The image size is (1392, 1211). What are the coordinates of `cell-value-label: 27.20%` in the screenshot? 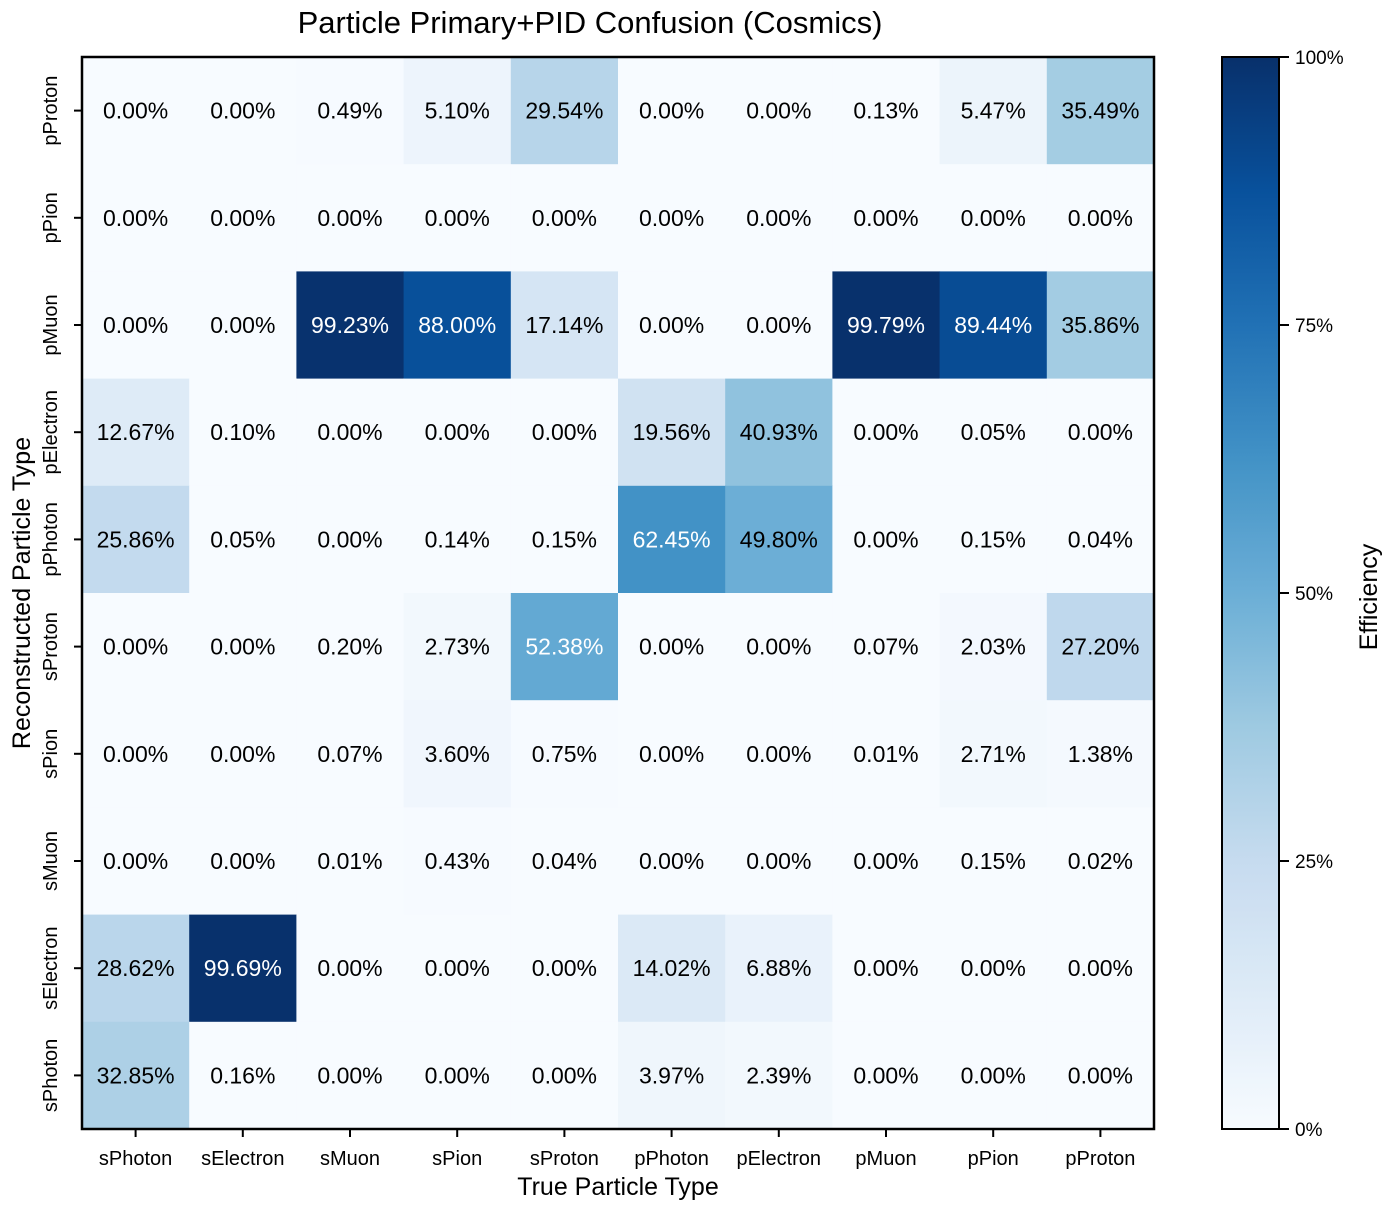 It's located at (1100, 647).